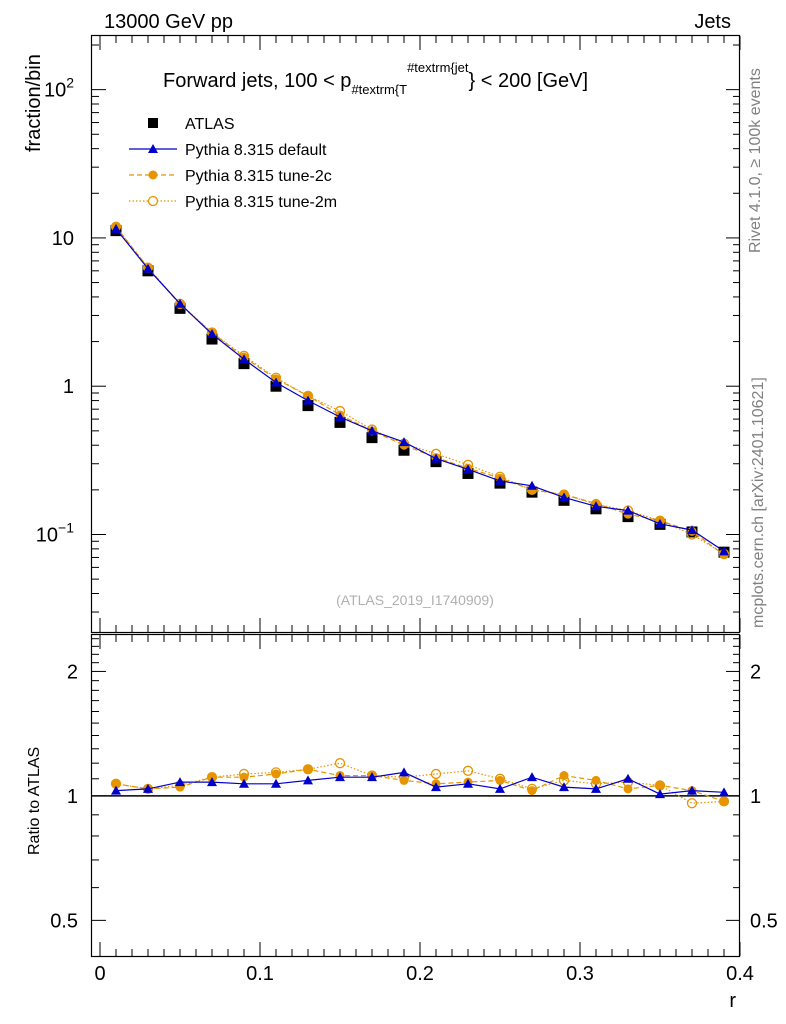 The image size is (786, 1024). I want to click on xtick-label: 0, so click(99, 974).